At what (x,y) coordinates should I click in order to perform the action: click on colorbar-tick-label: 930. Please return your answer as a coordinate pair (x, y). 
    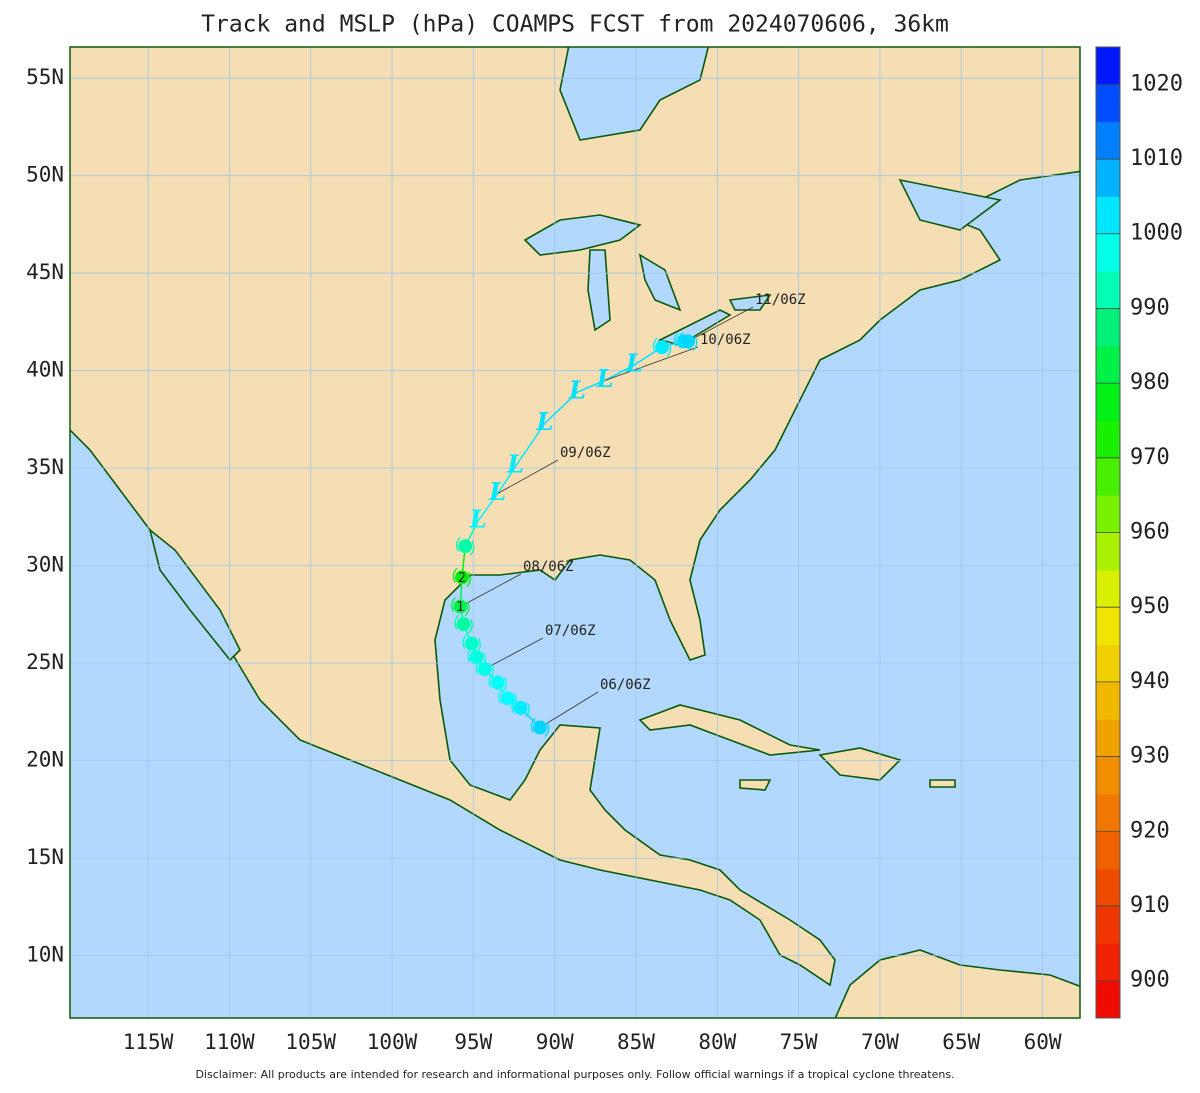
    Looking at the image, I should click on (1150, 756).